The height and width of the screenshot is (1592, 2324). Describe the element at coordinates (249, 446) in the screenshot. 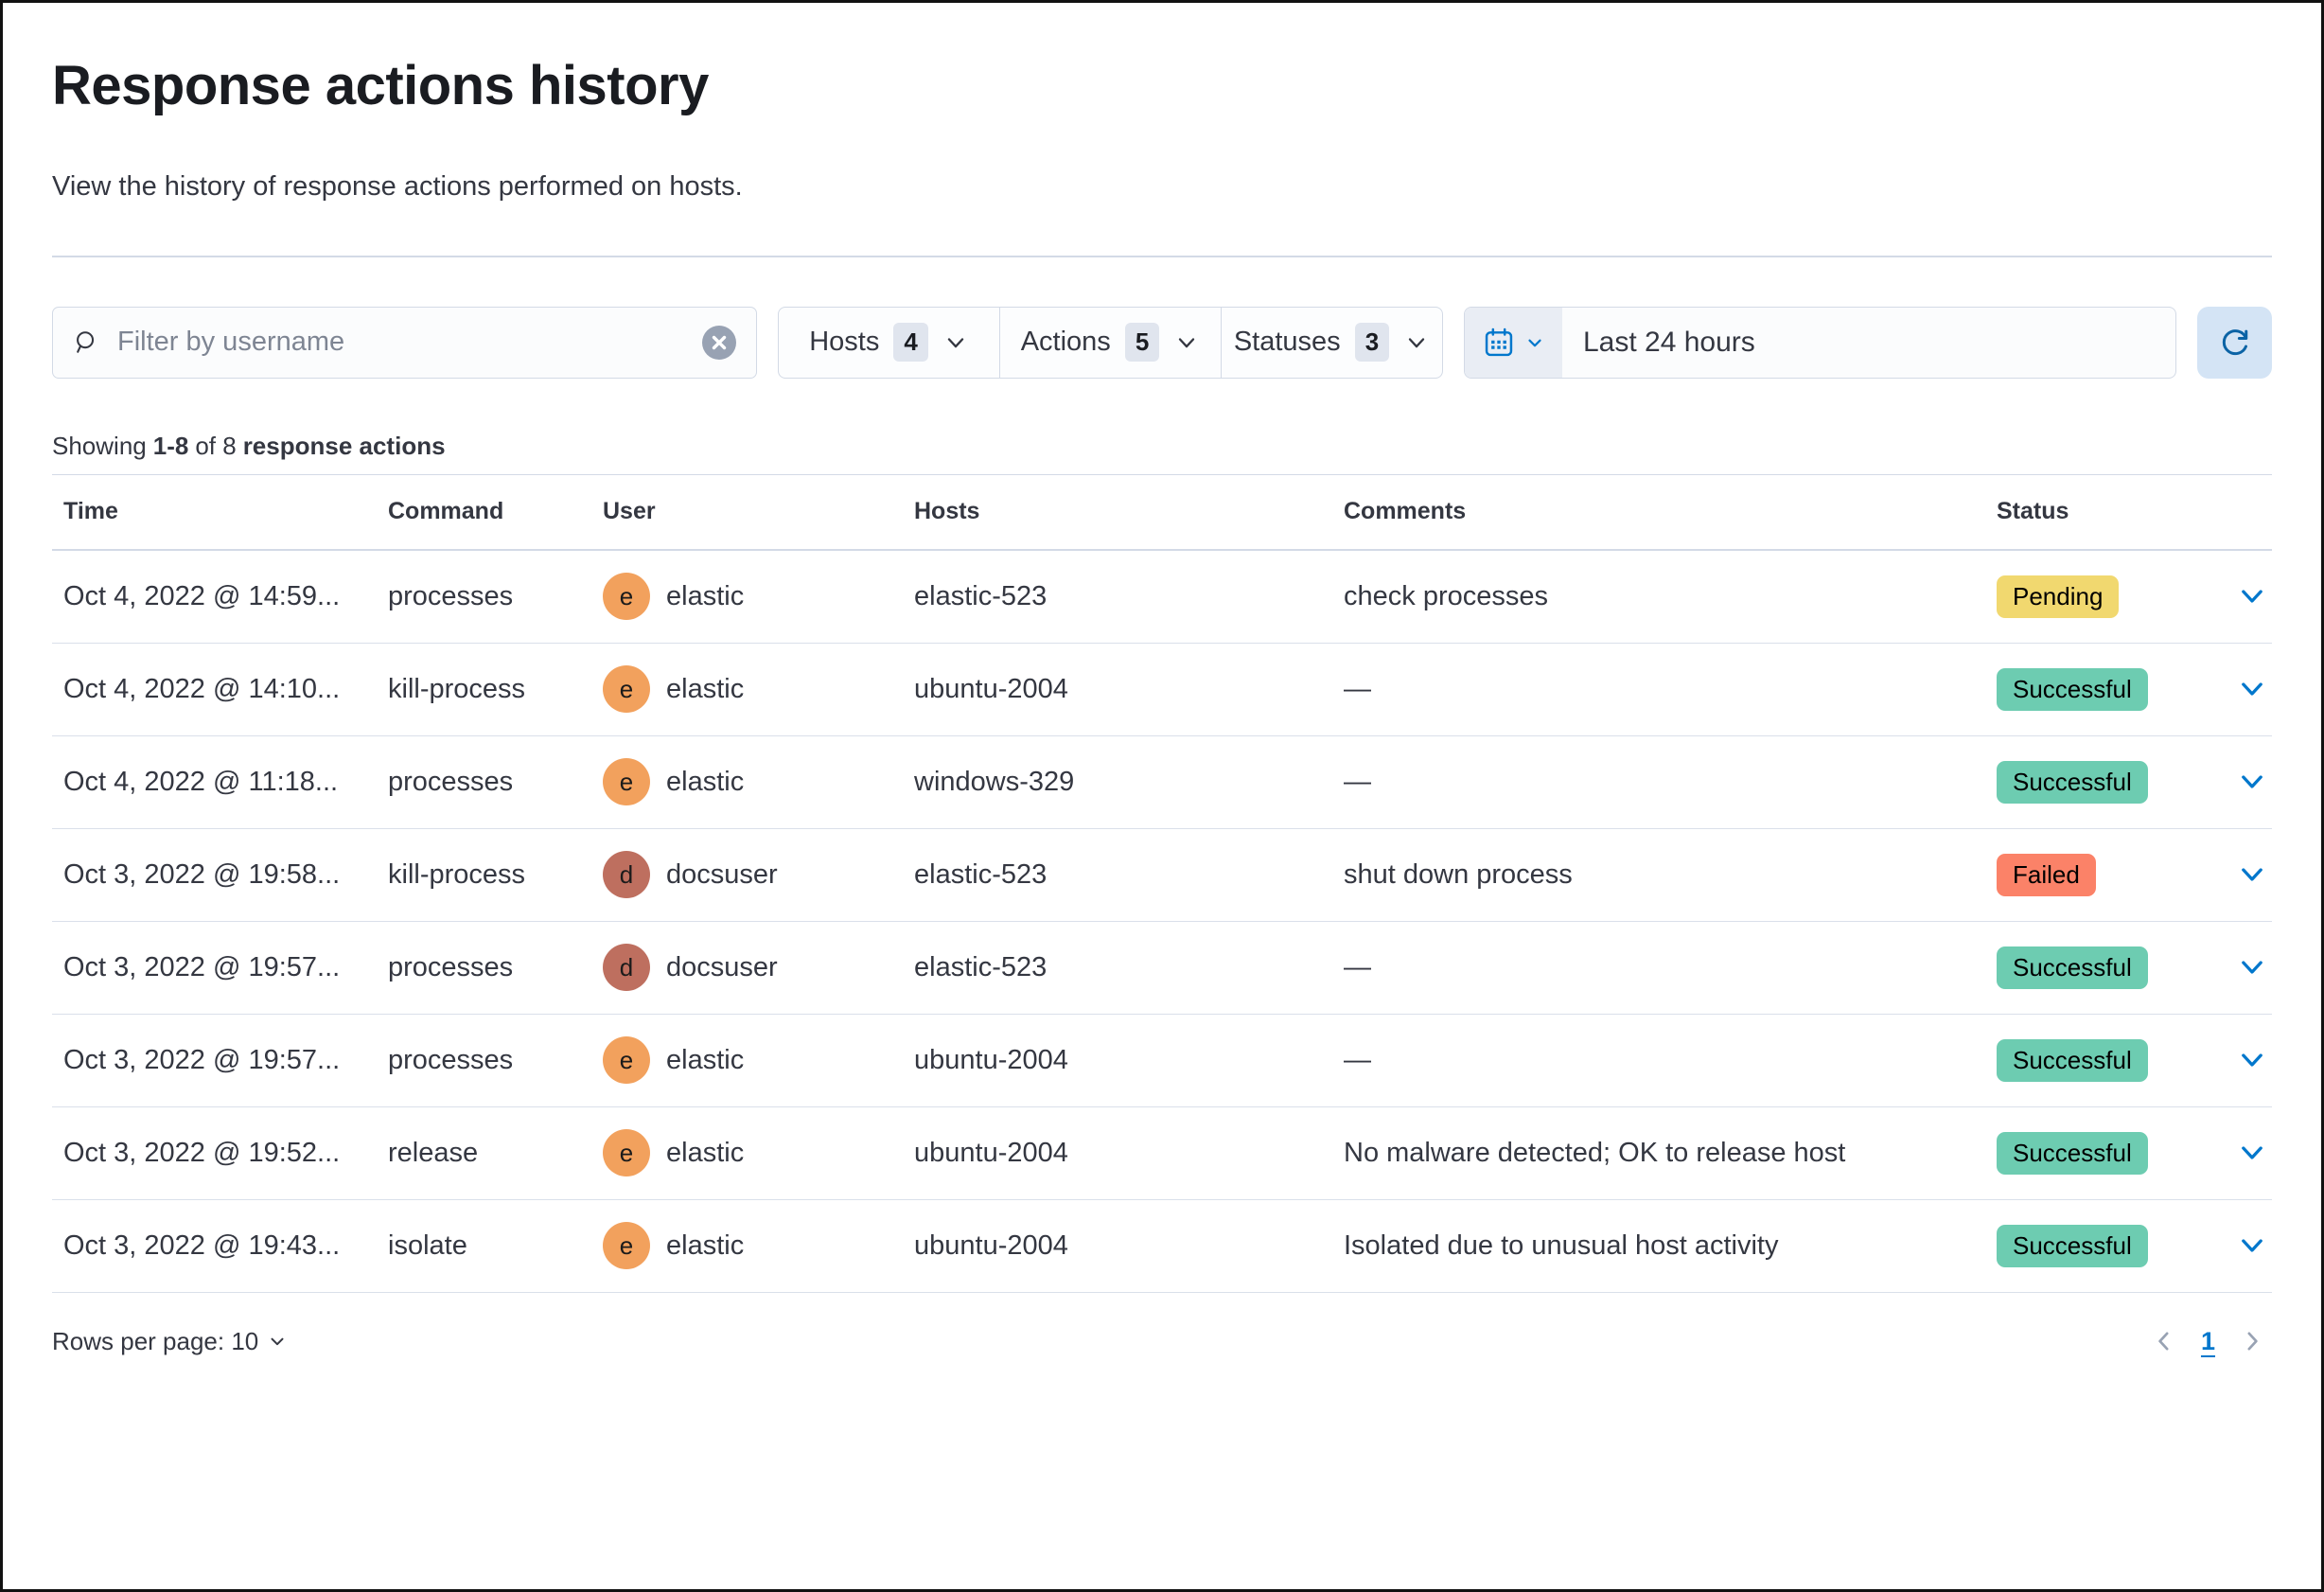

I see `results-summary: Showing 1-8 of 8 response actions` at that location.